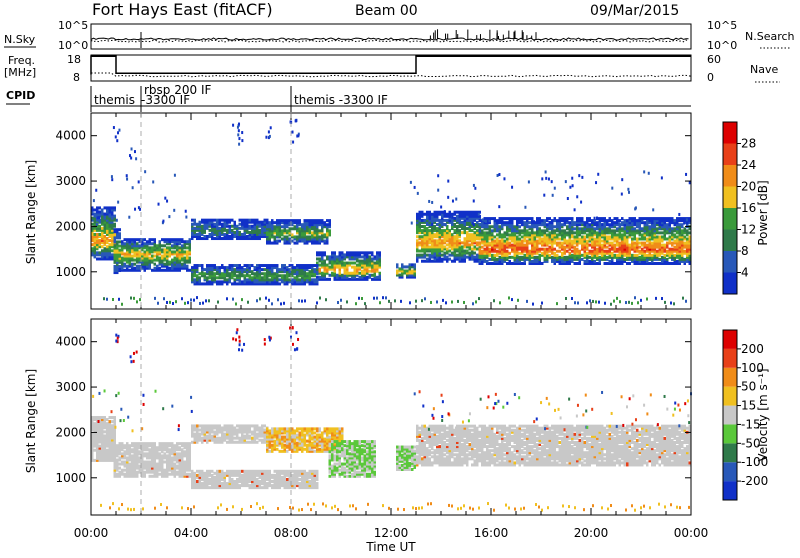 The height and width of the screenshot is (558, 800). What do you see at coordinates (114, 100) in the screenshot?
I see `cpid-segment-themis: themis` at bounding box center [114, 100].